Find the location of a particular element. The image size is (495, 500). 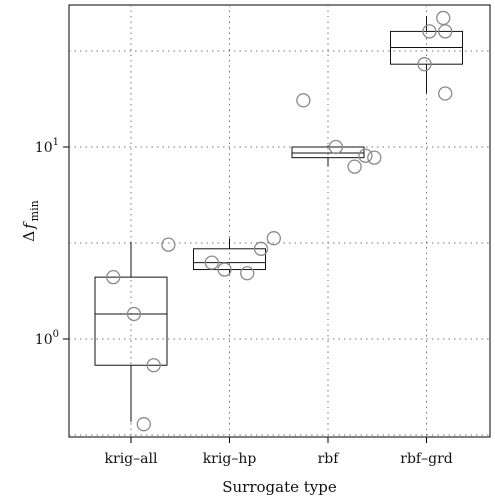

y-tick-label-0: 10⁰ is located at coordinates (47, 338).